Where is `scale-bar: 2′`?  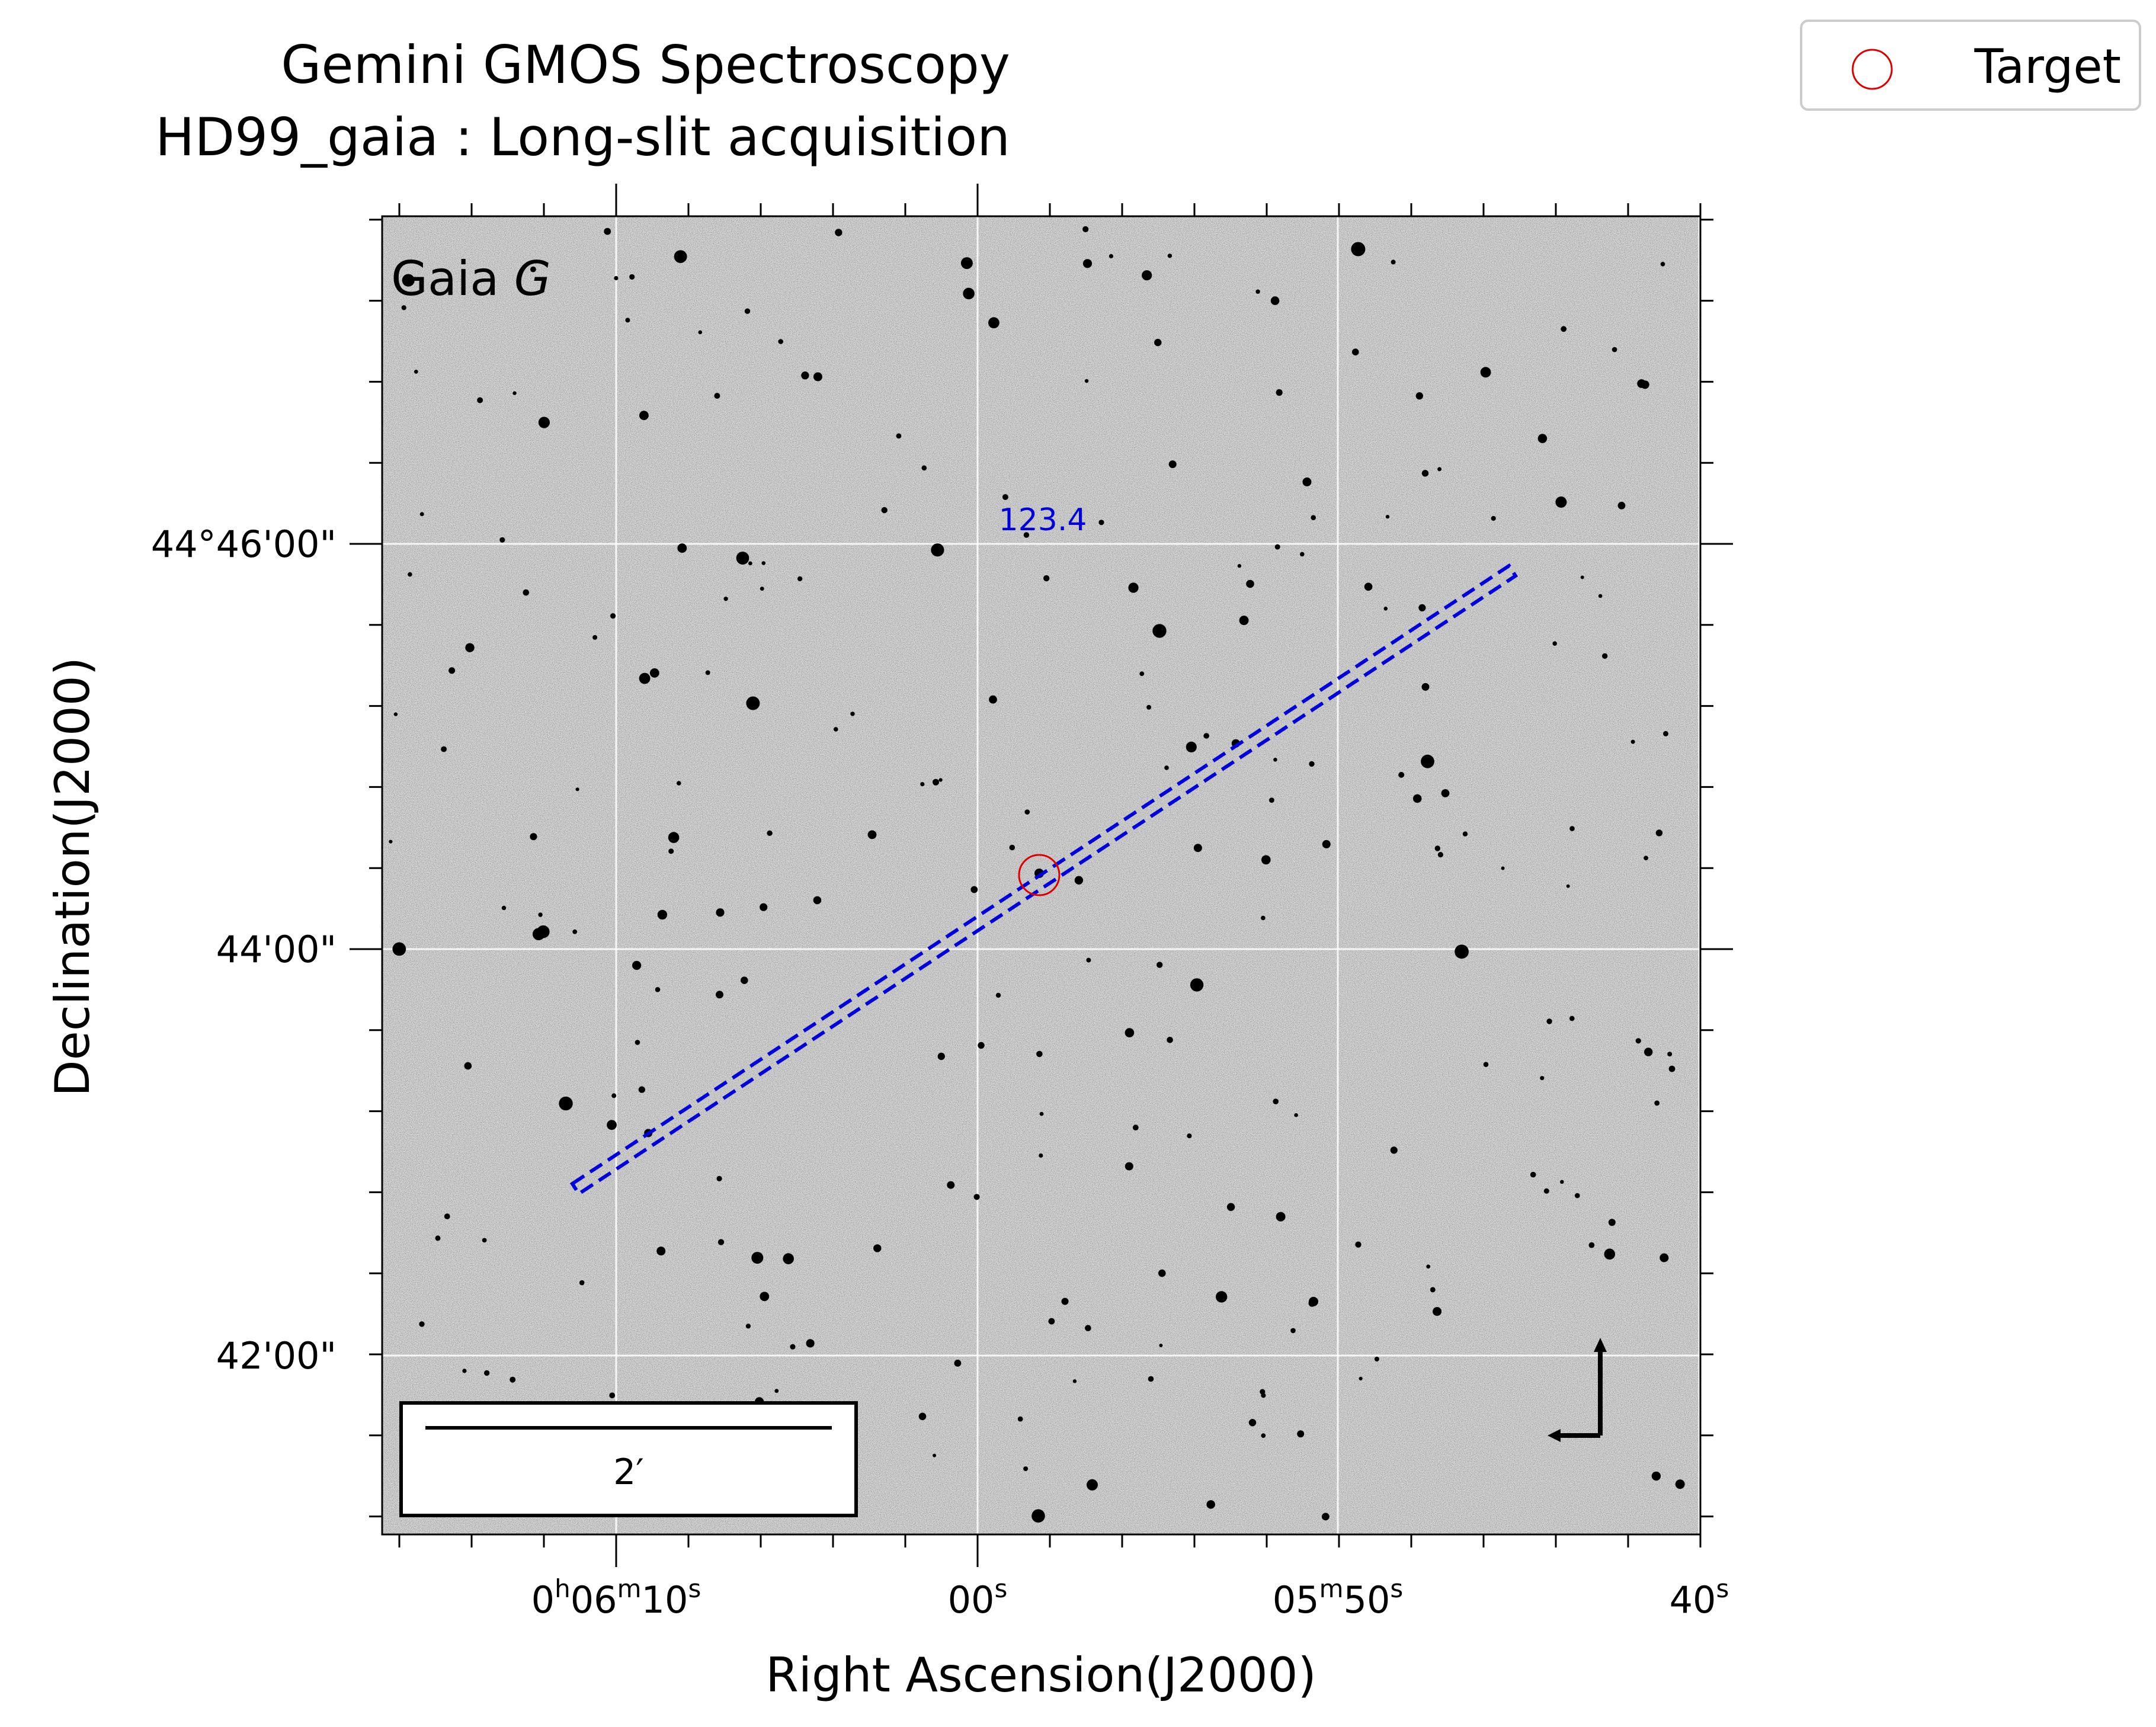 scale-bar: 2′ is located at coordinates (628, 1459).